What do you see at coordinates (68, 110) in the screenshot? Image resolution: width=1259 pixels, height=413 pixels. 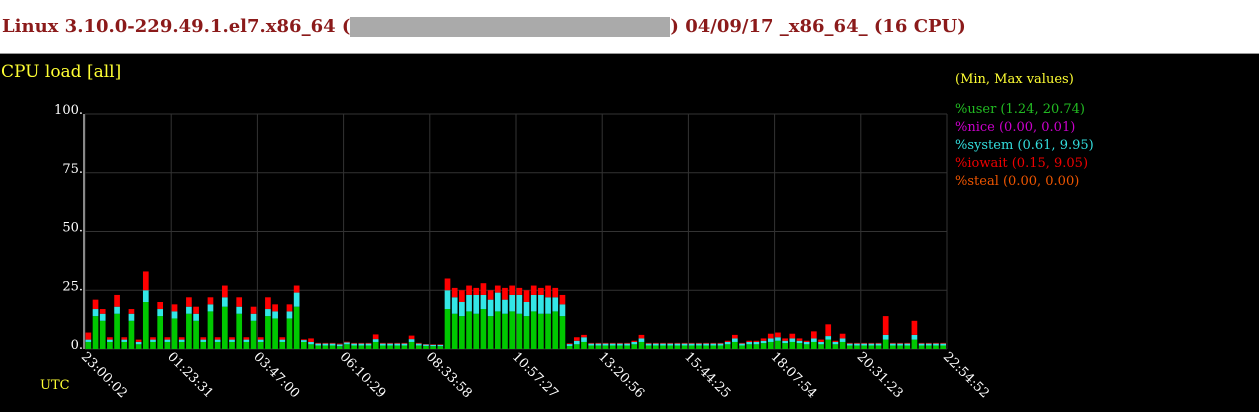 I see `y-tick-label: 100.` at bounding box center [68, 110].